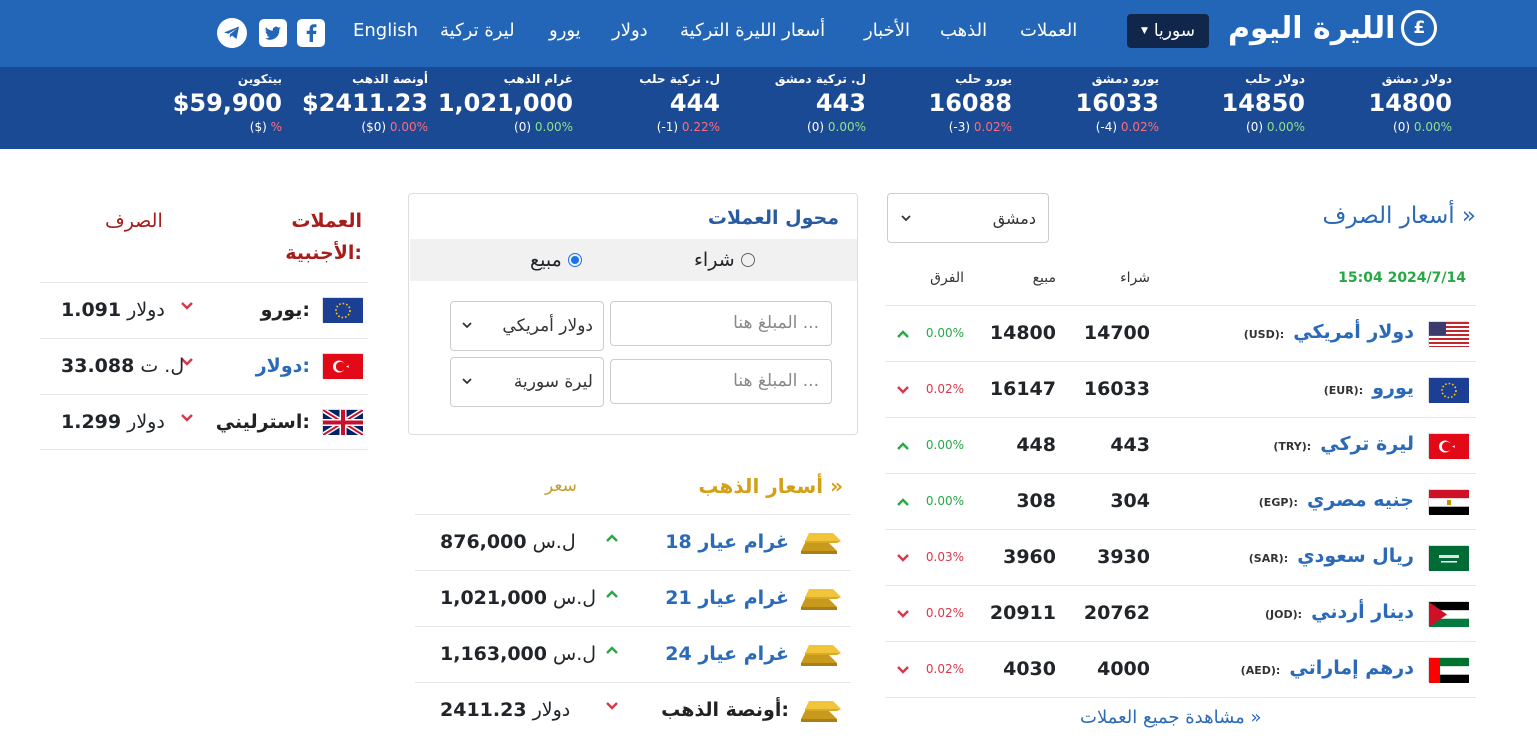 The width and height of the screenshot is (1537, 747). I want to click on ticker-value: 1,021,000, so click(505, 103).